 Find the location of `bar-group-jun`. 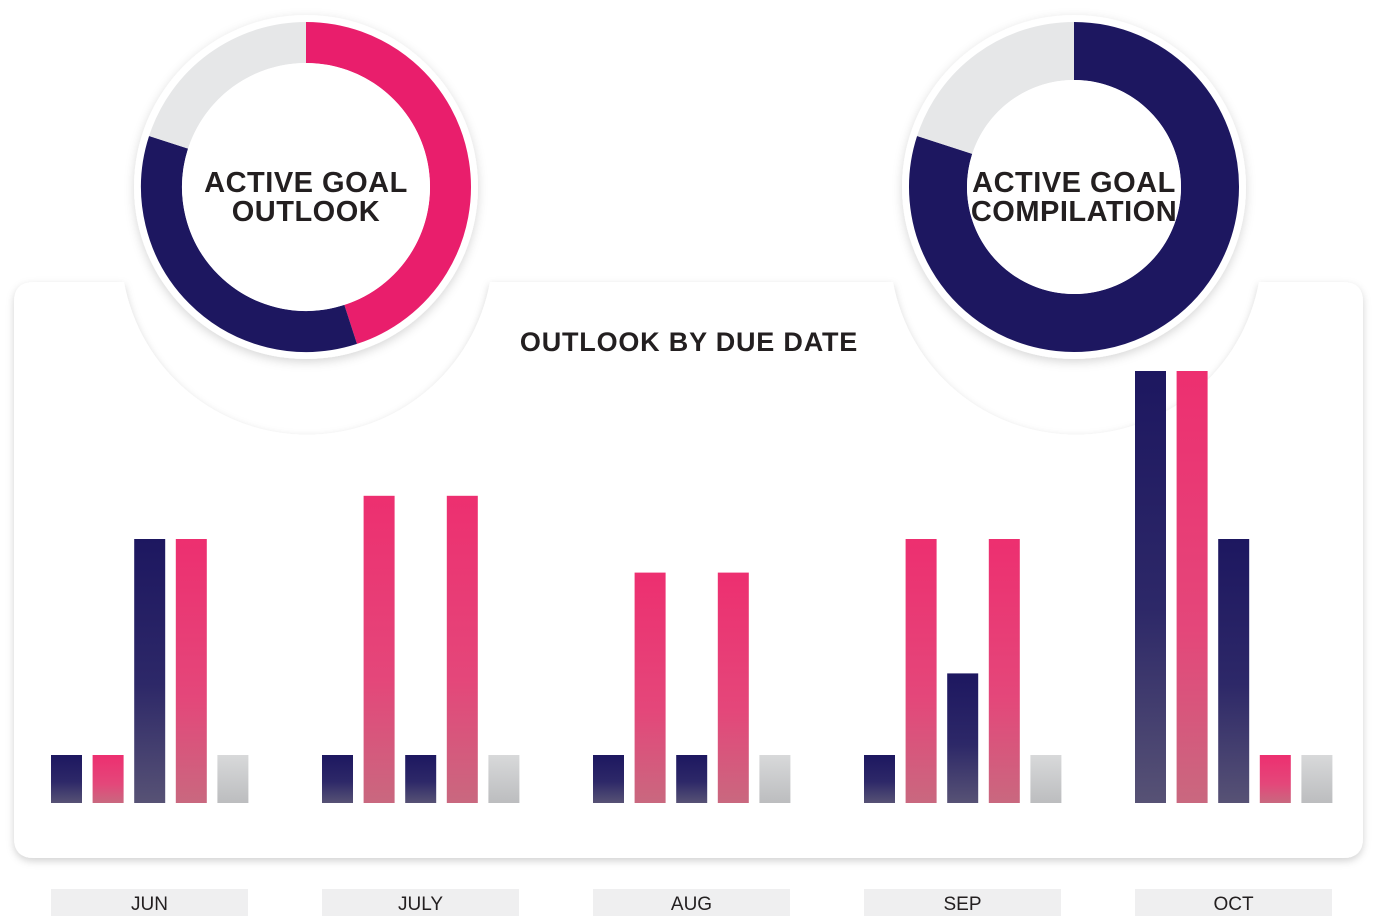

bar-group-jun is located at coordinates (150, 671).